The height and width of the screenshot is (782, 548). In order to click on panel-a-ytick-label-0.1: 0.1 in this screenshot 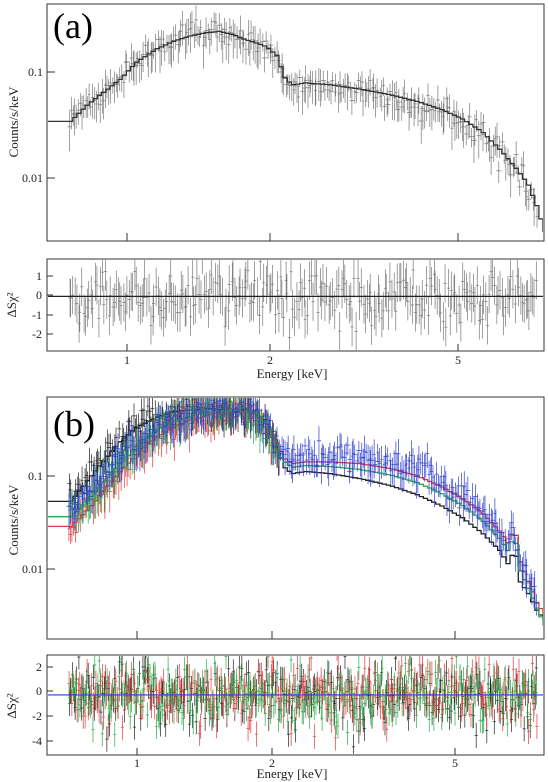, I will do `click(35, 72)`.